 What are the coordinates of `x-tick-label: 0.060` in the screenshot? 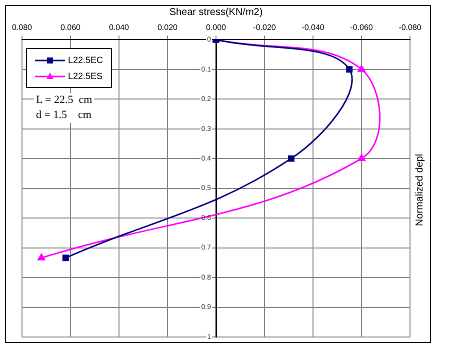 It's located at (71, 27).